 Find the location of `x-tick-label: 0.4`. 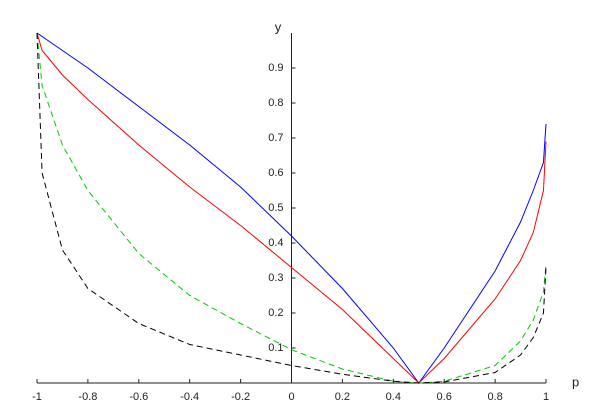

x-tick-label: 0.4 is located at coordinates (393, 397).